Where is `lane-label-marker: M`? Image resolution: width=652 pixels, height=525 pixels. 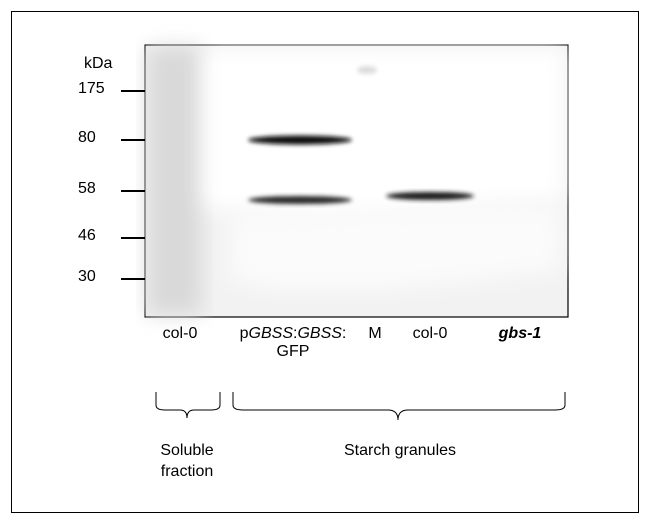
lane-label-marker: M is located at coordinates (375, 333).